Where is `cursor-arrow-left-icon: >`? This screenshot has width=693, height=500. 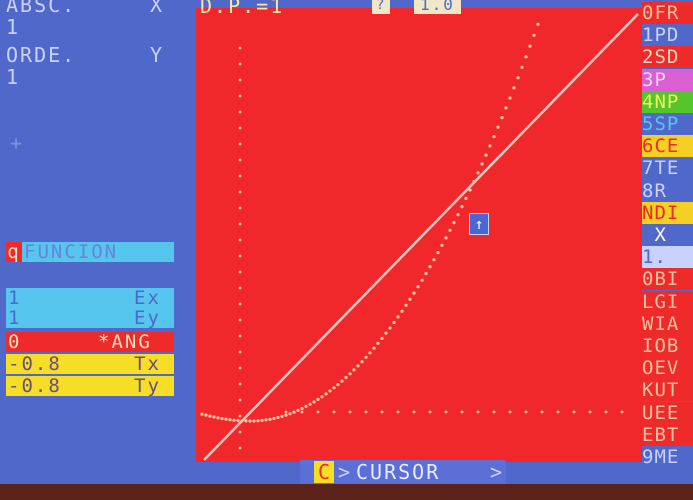
cursor-arrow-left-icon: > is located at coordinates (344, 472).